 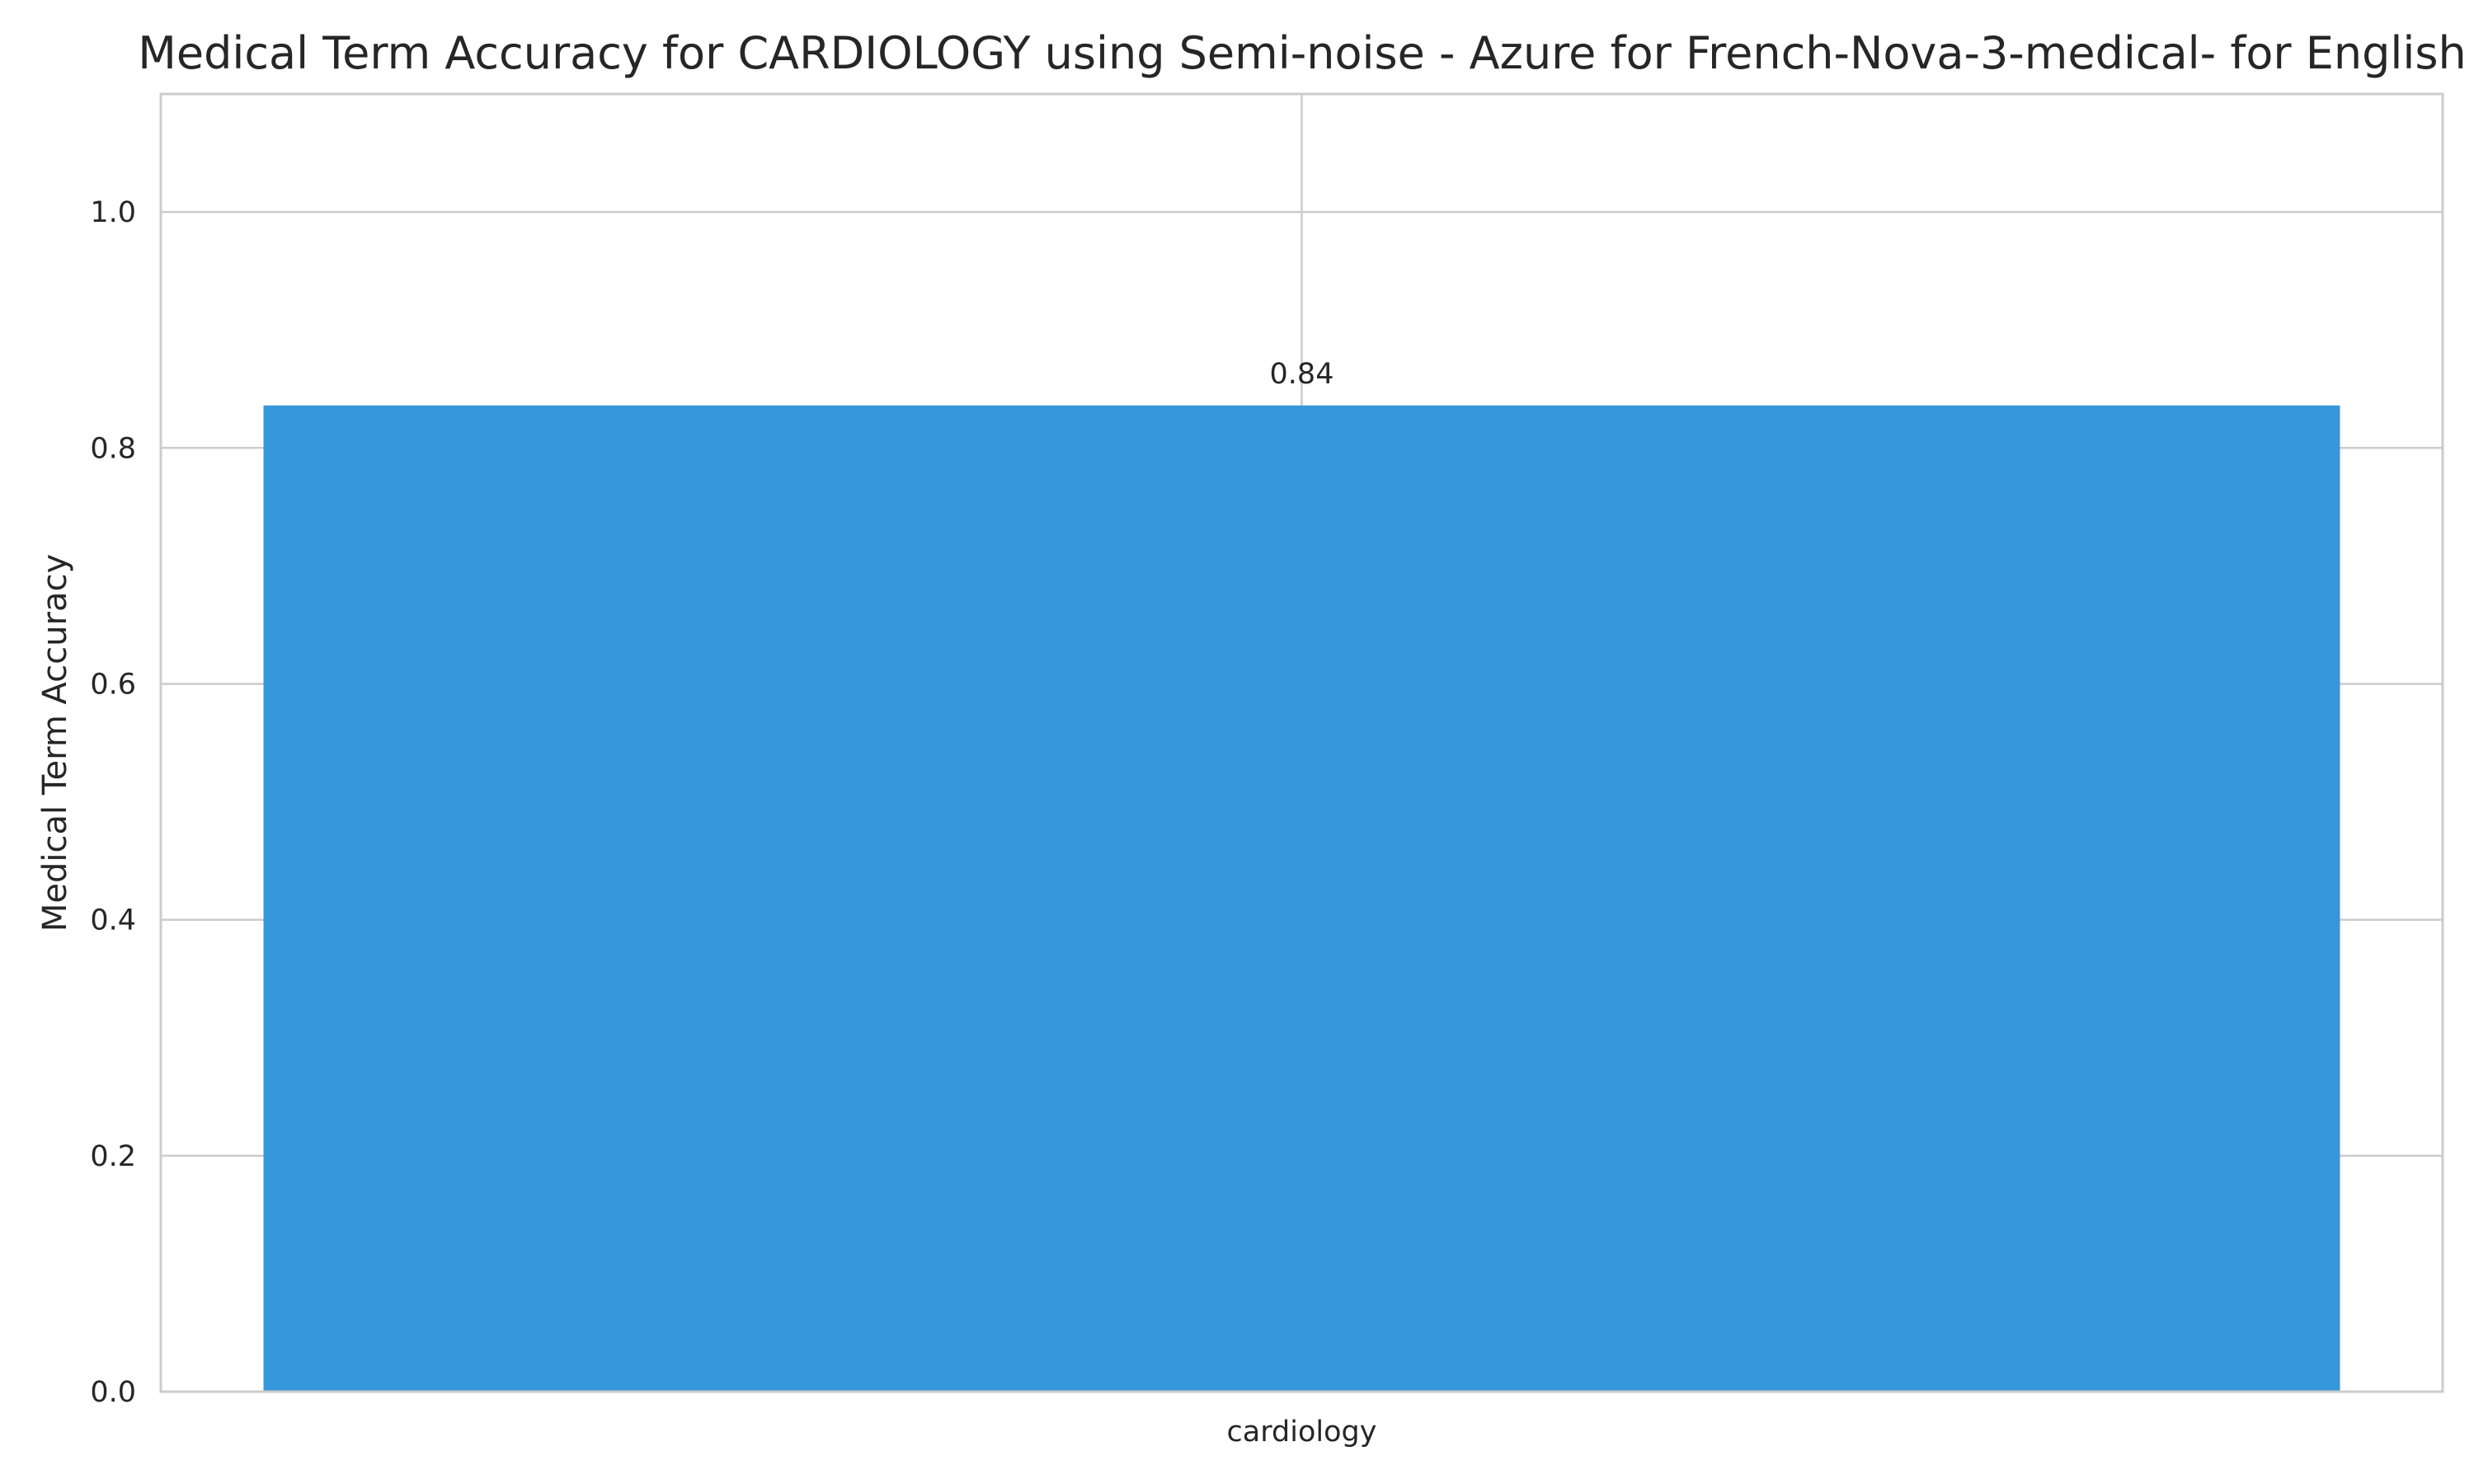 What do you see at coordinates (113, 1156) in the screenshot?
I see `y-tick-label: 0.2` at bounding box center [113, 1156].